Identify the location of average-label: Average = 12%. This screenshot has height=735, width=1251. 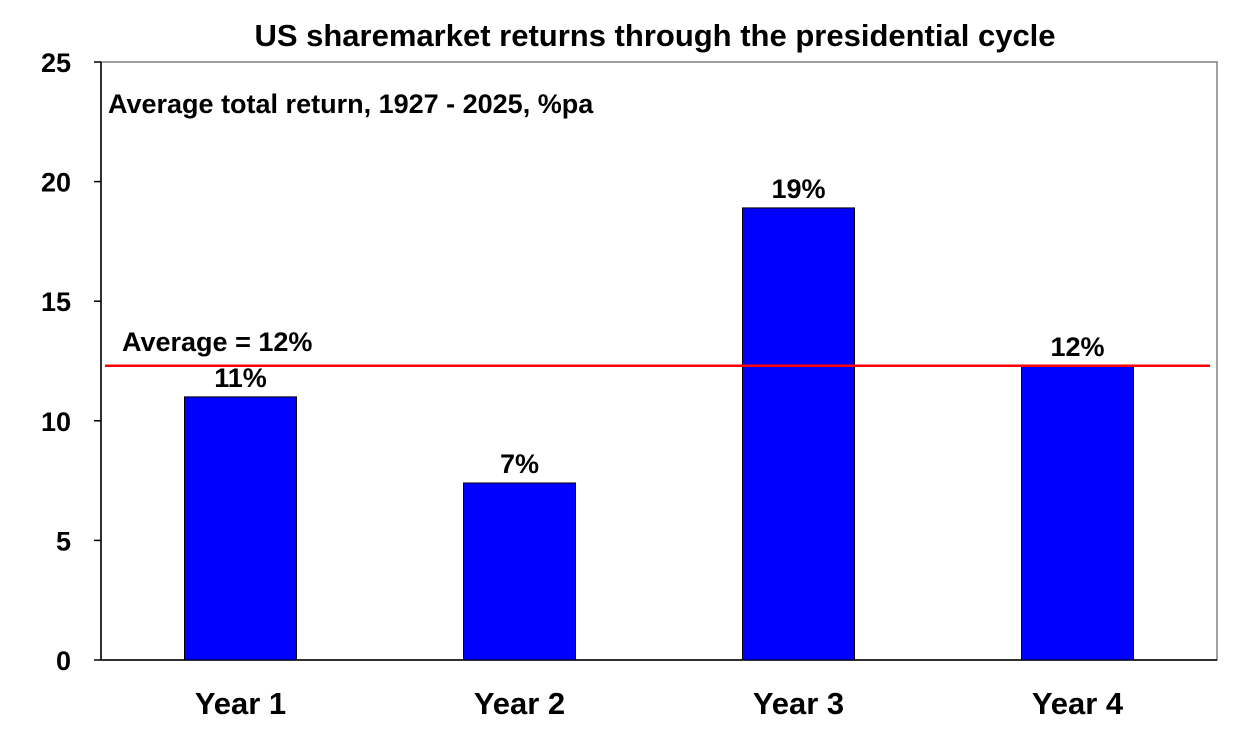
(217, 342).